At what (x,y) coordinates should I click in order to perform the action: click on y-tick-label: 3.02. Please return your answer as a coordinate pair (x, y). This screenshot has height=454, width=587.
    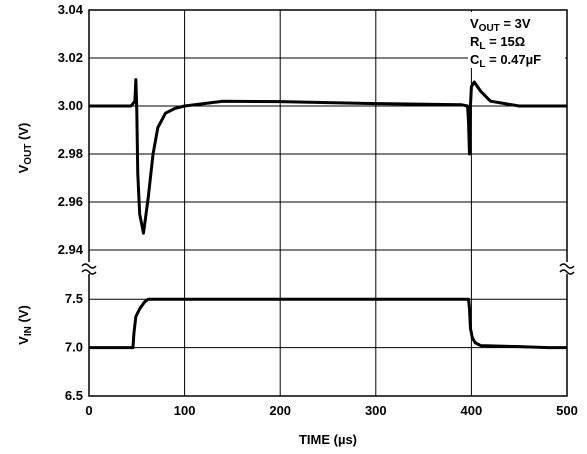
    Looking at the image, I should click on (70, 57).